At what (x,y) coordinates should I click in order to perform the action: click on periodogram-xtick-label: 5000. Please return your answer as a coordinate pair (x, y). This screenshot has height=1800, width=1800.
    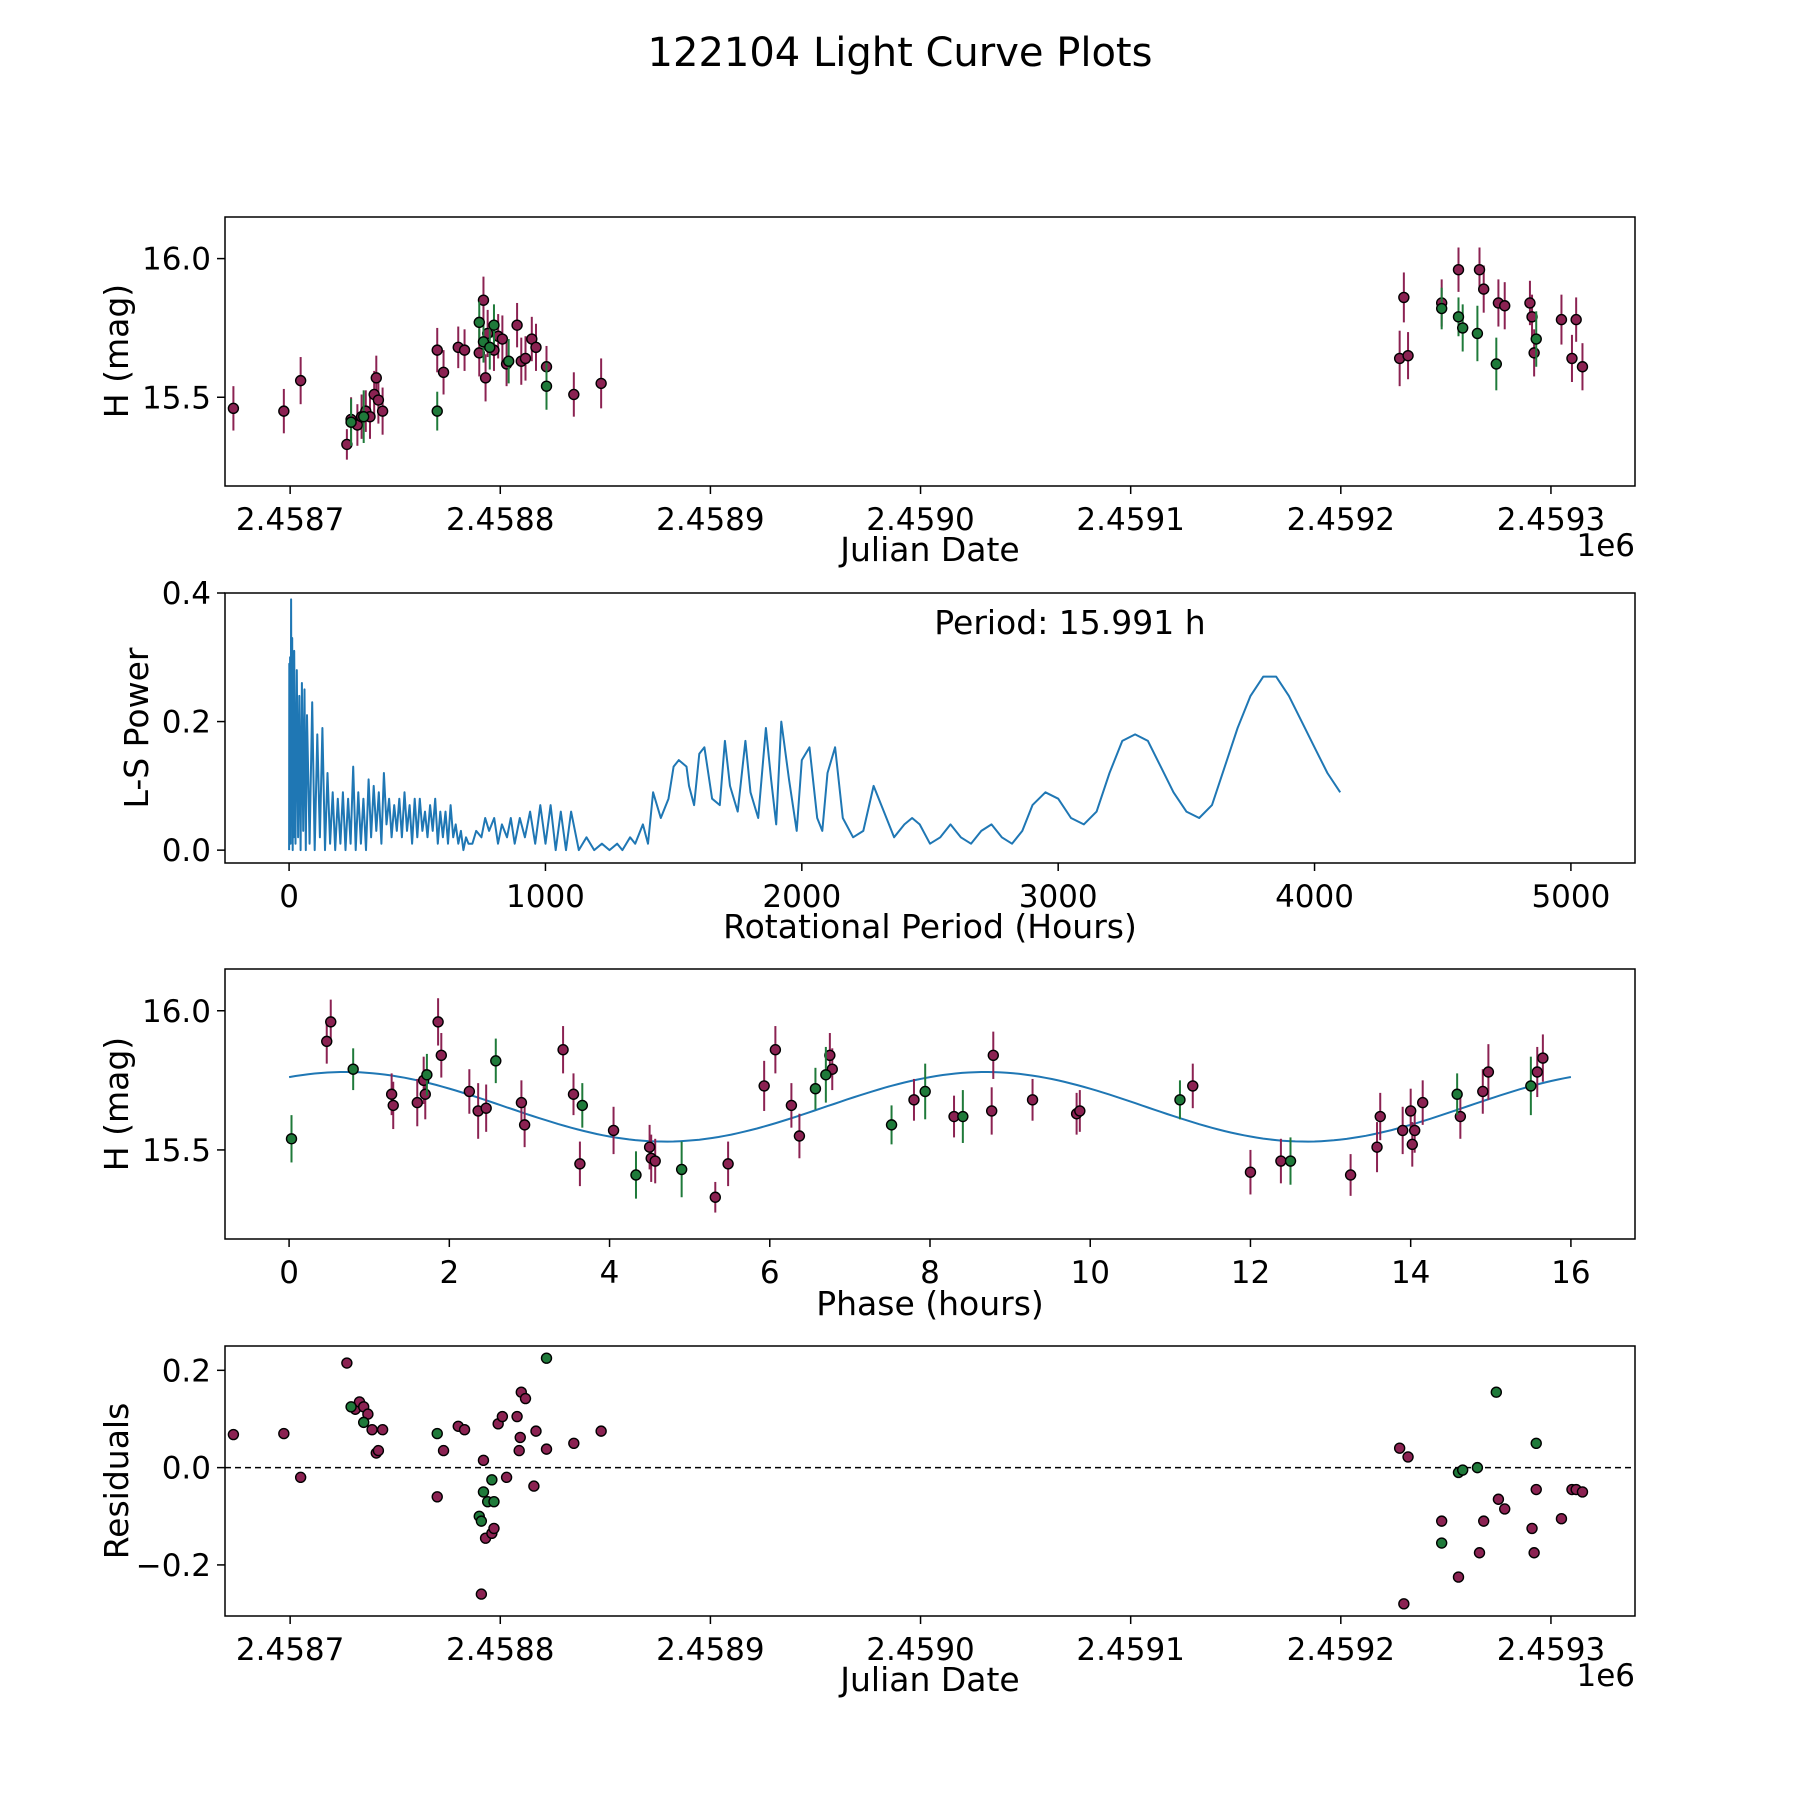
    Looking at the image, I should click on (1570, 897).